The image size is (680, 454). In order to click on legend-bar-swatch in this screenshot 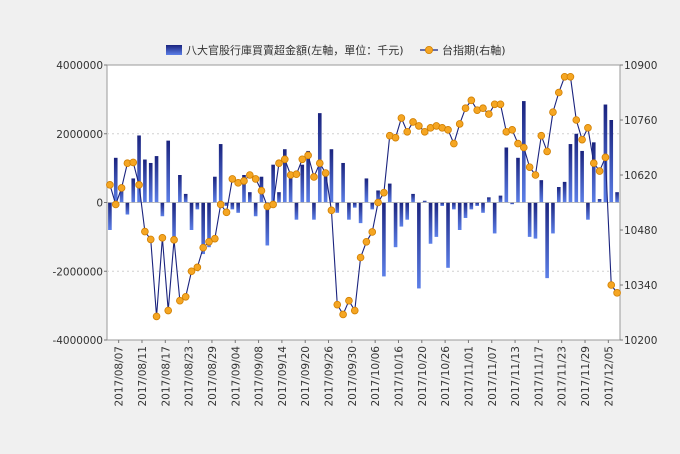, I will do `click(174, 50)`.